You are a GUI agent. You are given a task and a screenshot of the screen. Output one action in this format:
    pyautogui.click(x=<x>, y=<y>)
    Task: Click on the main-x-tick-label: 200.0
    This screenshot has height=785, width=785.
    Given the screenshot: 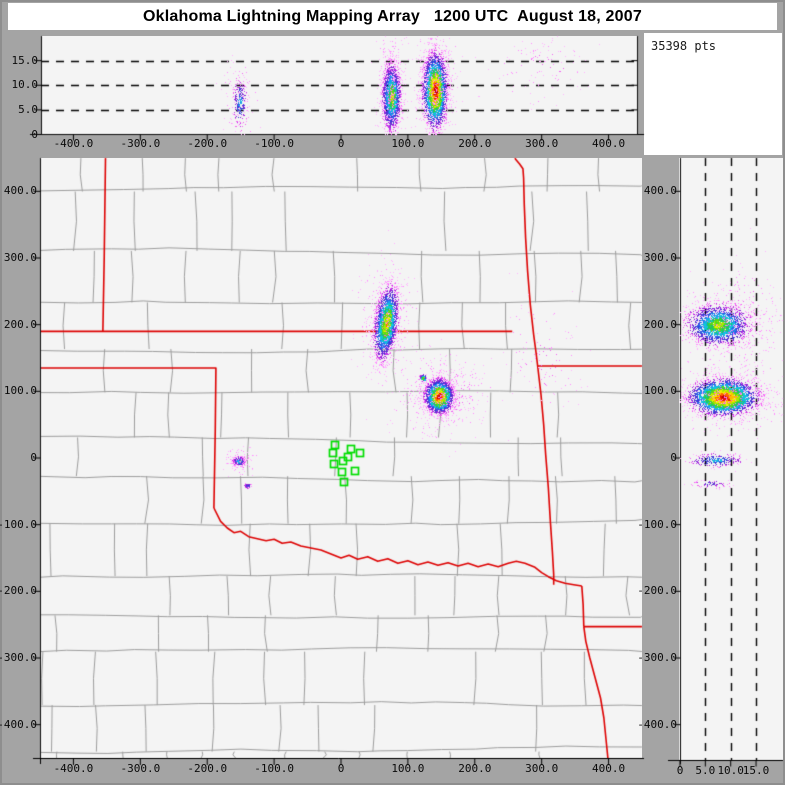 What is the action you would take?
    pyautogui.click(x=475, y=768)
    